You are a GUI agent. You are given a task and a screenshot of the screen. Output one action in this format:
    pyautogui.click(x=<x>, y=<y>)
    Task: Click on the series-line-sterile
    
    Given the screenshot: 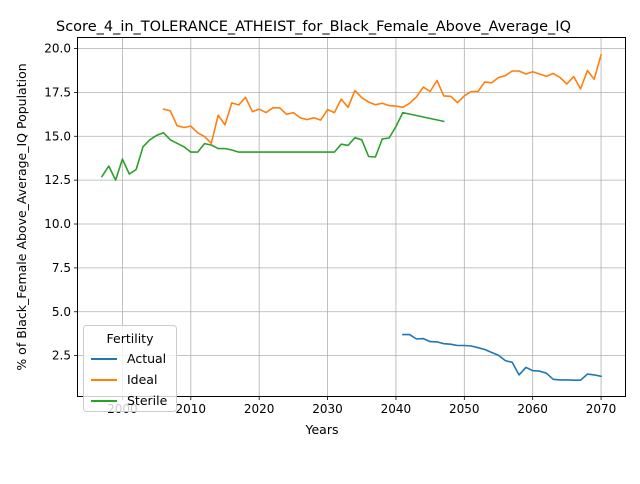 What is the action you would take?
    pyautogui.click(x=273, y=146)
    